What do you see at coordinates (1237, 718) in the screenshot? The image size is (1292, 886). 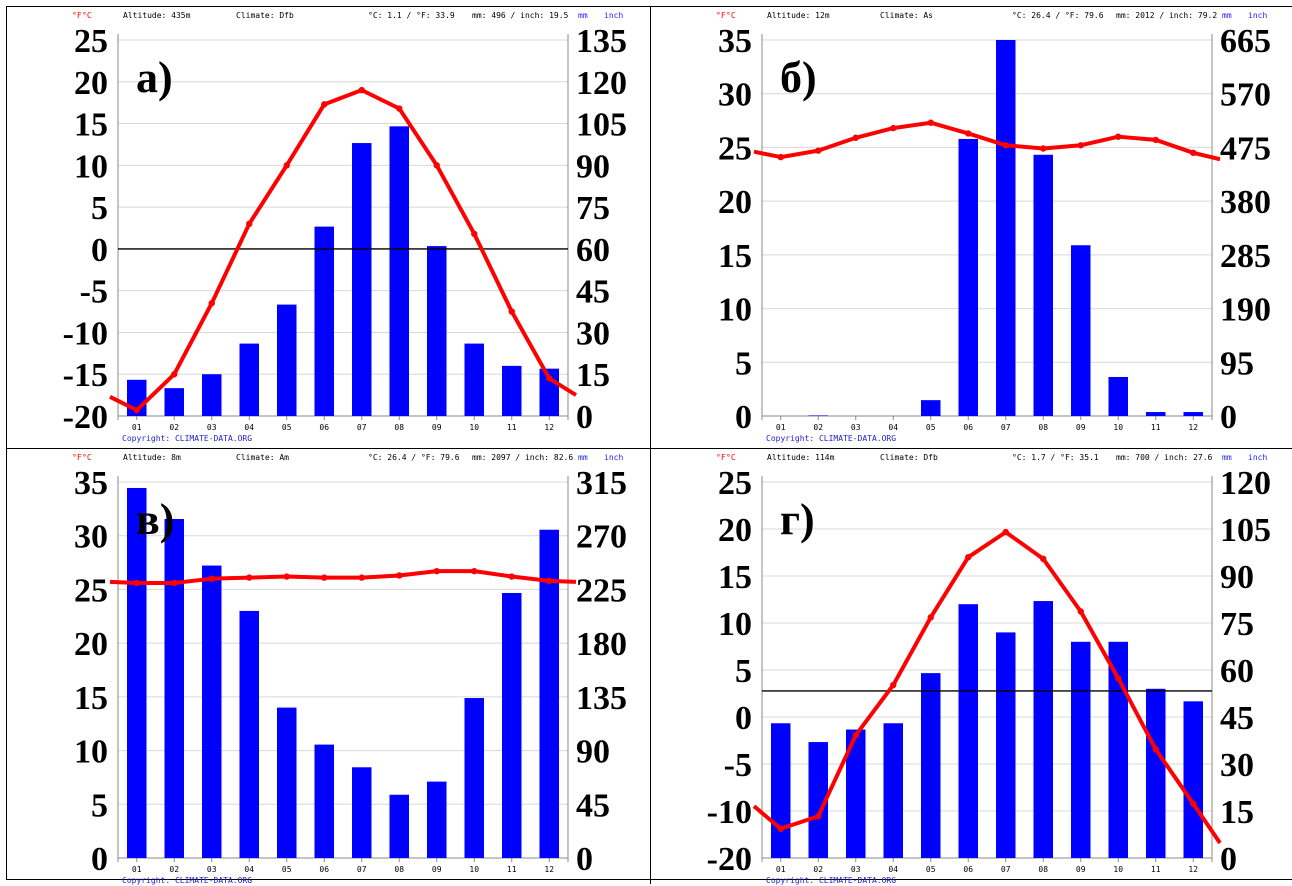 I see `right-tick-label: 45` at bounding box center [1237, 718].